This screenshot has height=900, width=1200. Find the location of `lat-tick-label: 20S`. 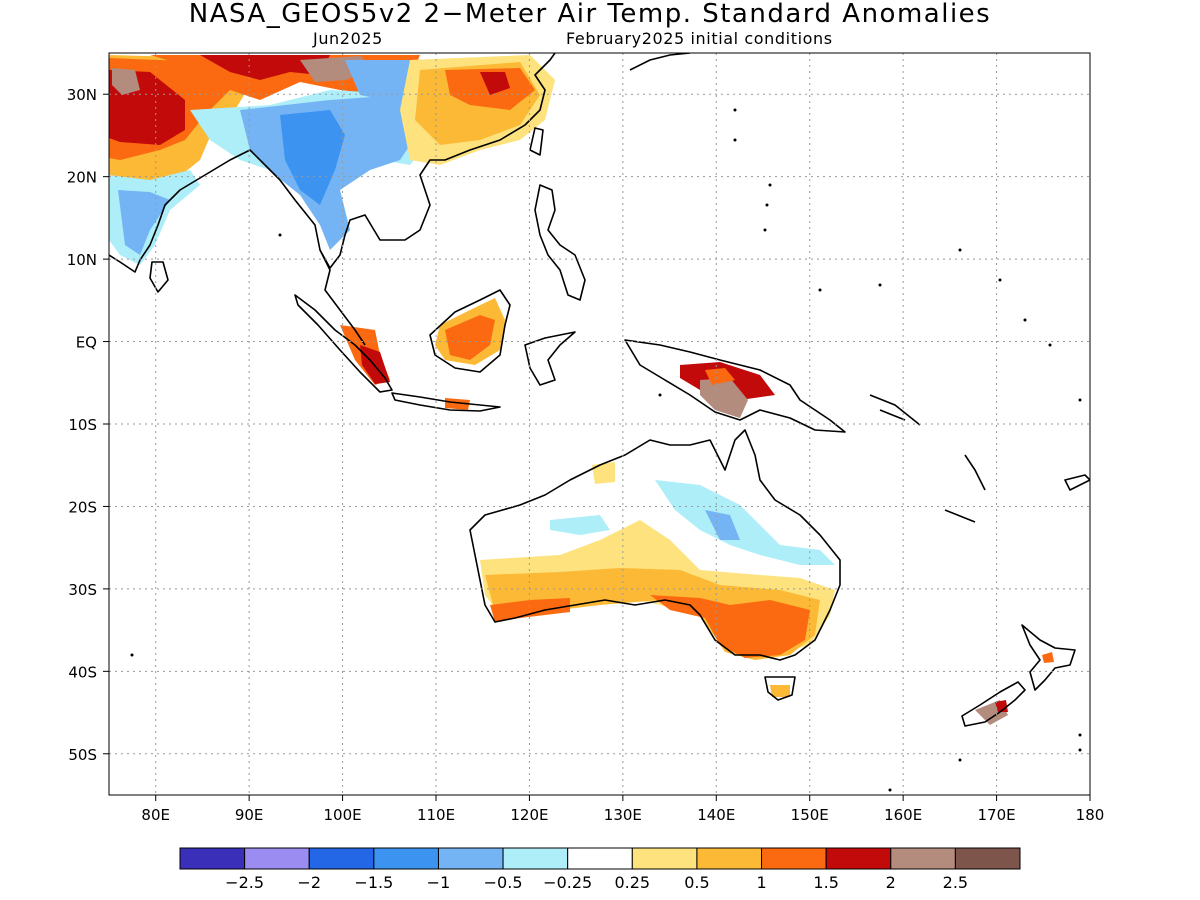

lat-tick-label: 20S is located at coordinates (82, 507).